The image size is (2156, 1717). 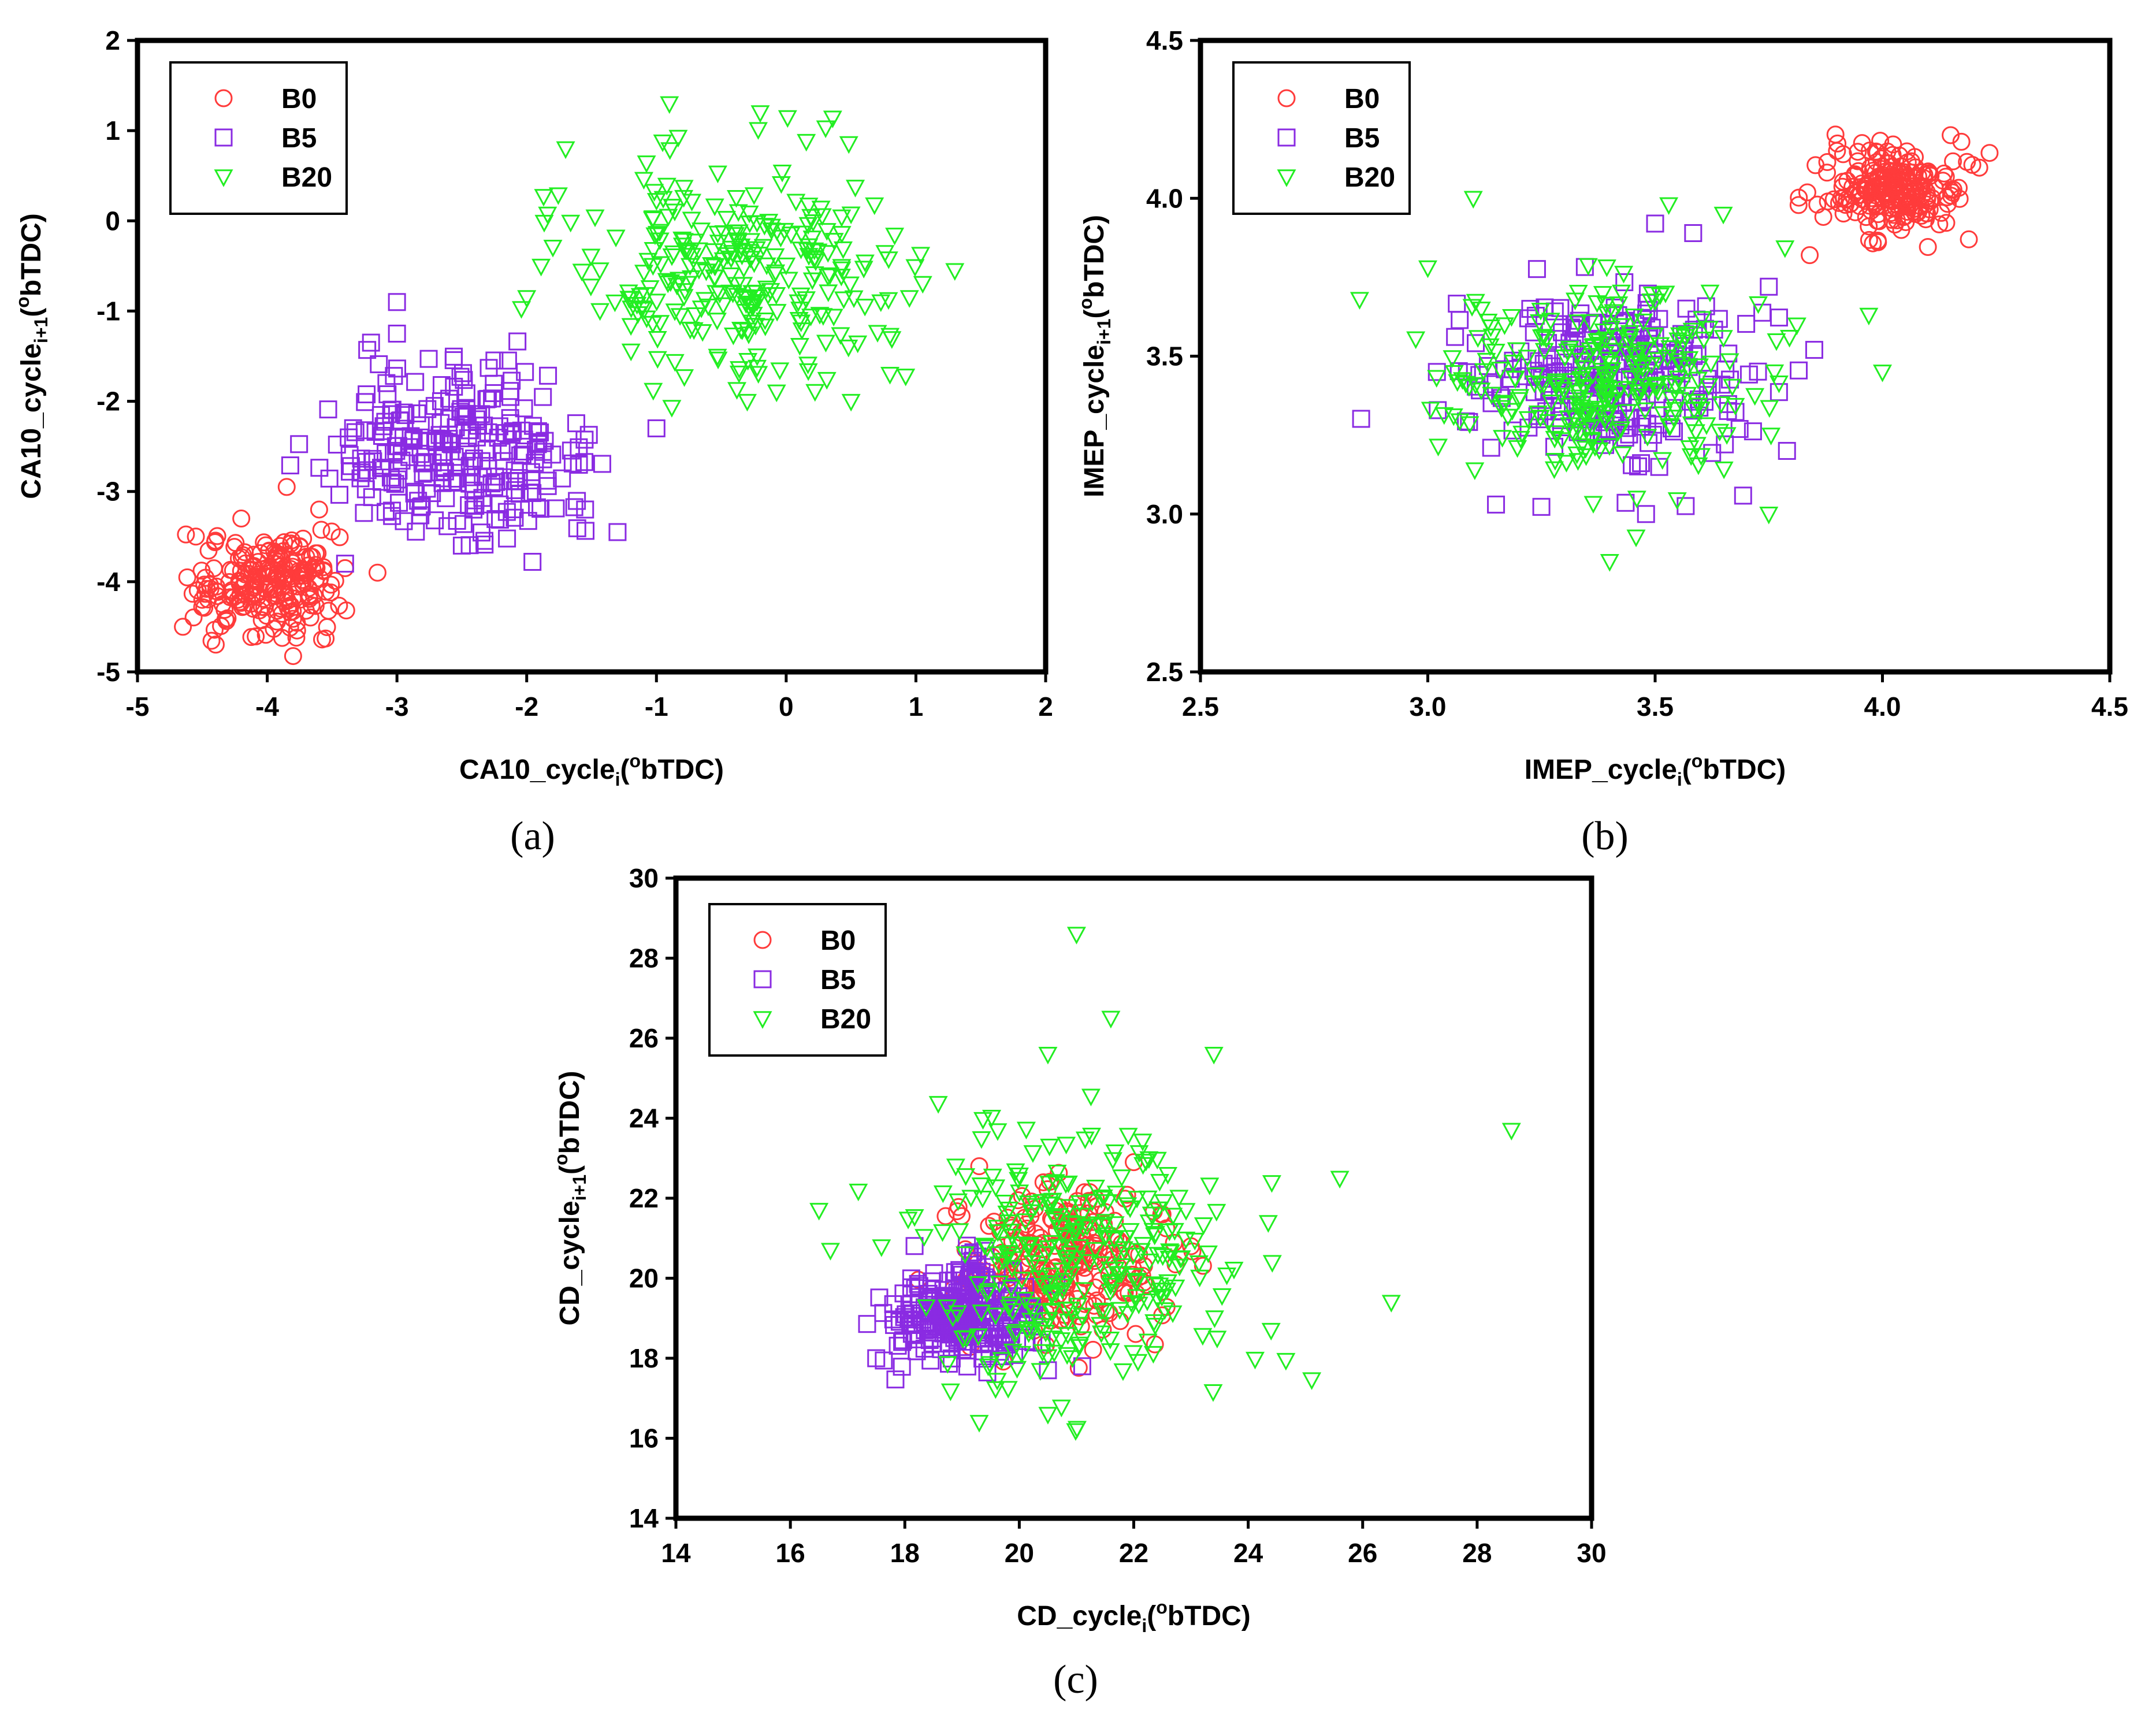 What do you see at coordinates (1165, 198) in the screenshot?
I see `y-tick-label: 4.0` at bounding box center [1165, 198].